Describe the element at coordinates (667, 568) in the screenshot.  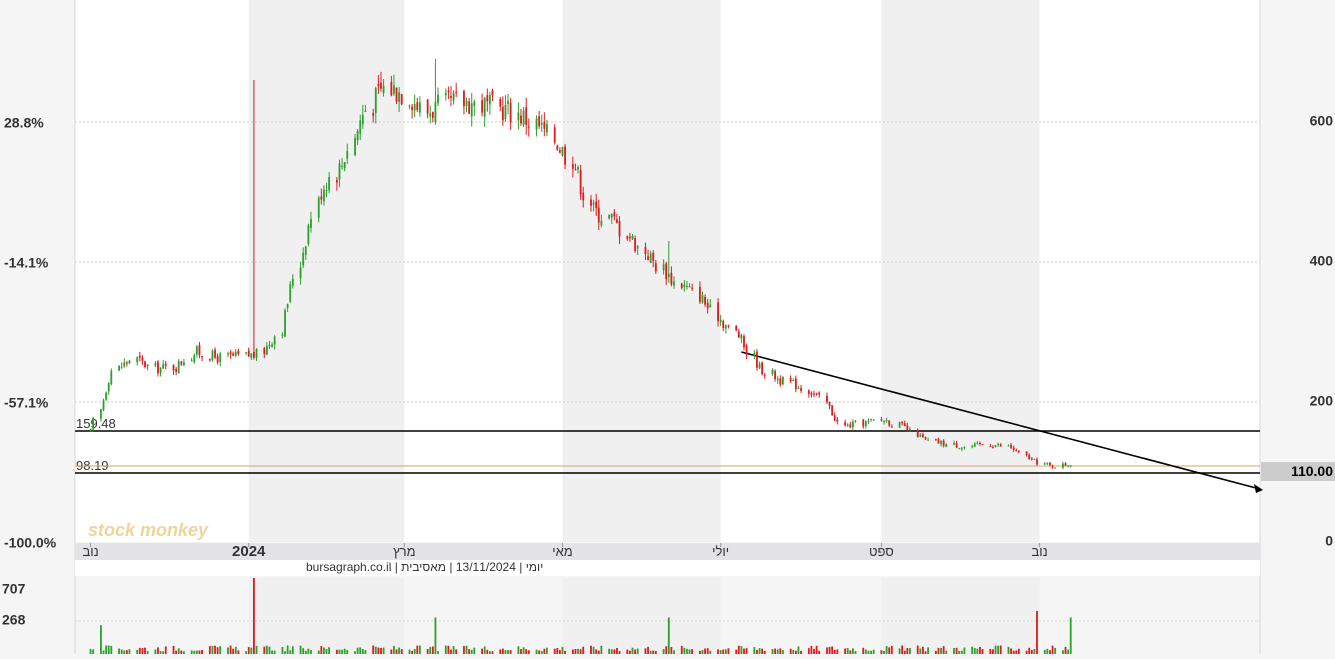
I see `info-bar` at that location.